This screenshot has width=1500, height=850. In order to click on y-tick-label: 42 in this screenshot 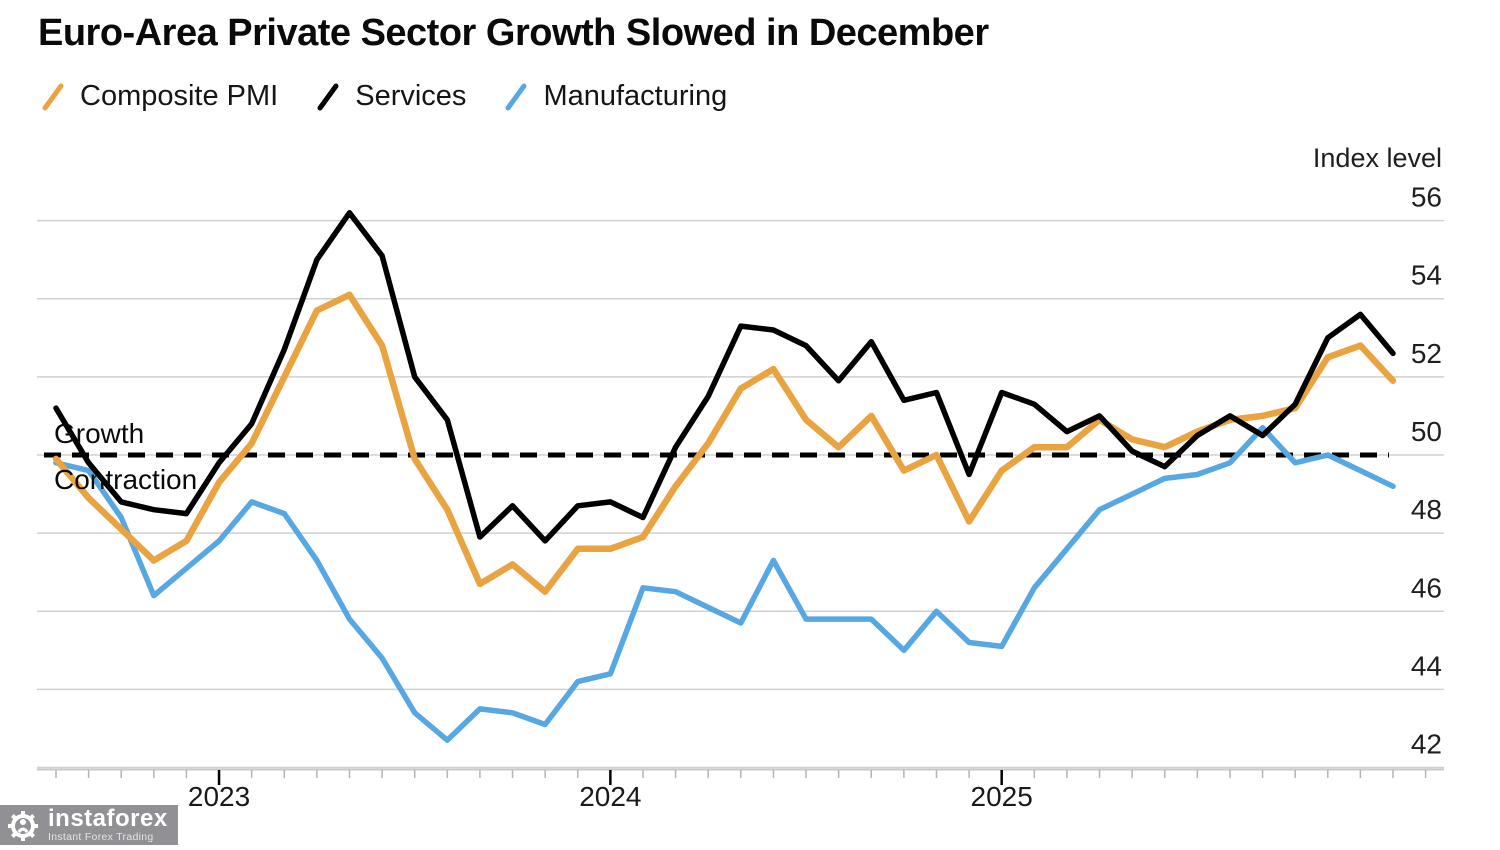, I will do `click(1426, 744)`.